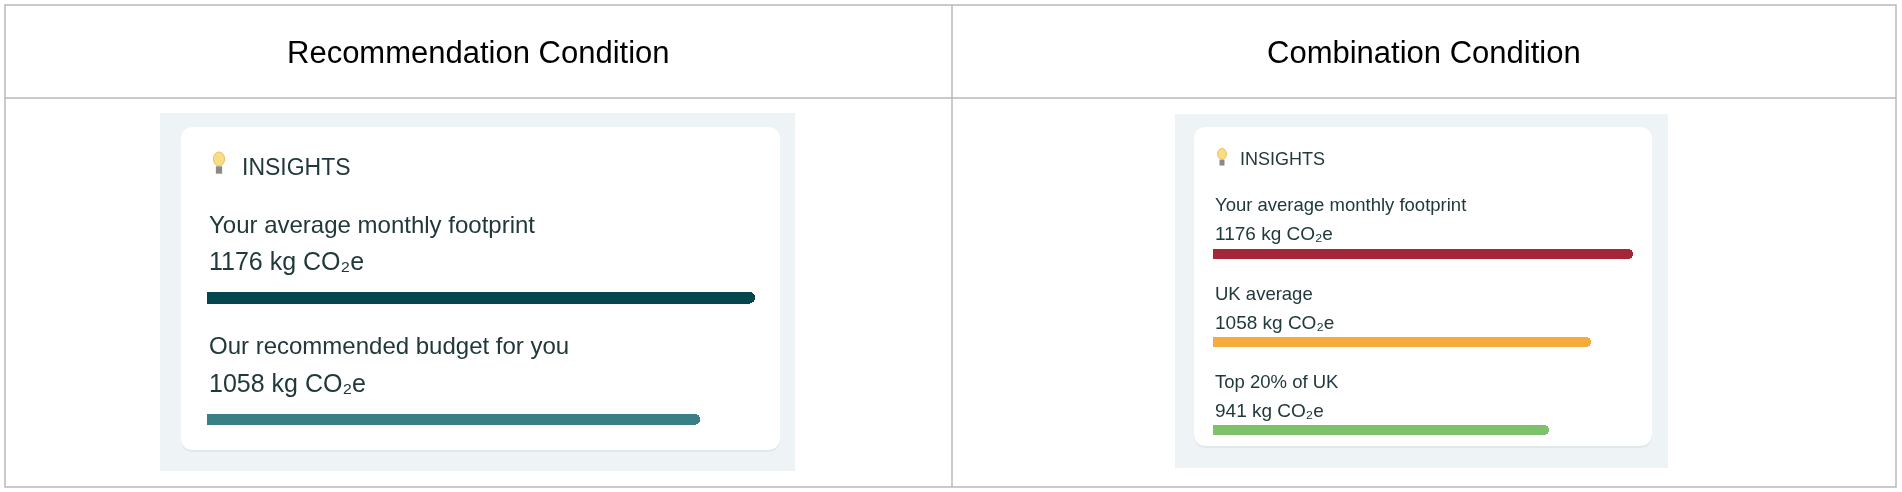  Describe the element at coordinates (478, 52) in the screenshot. I see `chart-title: Recommendation Condition` at that location.